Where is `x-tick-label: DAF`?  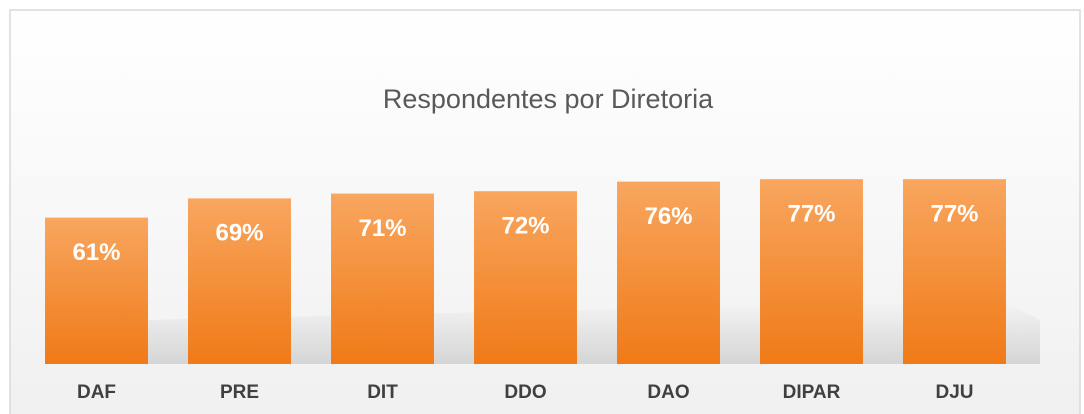
x-tick-label: DAF is located at coordinates (96, 392).